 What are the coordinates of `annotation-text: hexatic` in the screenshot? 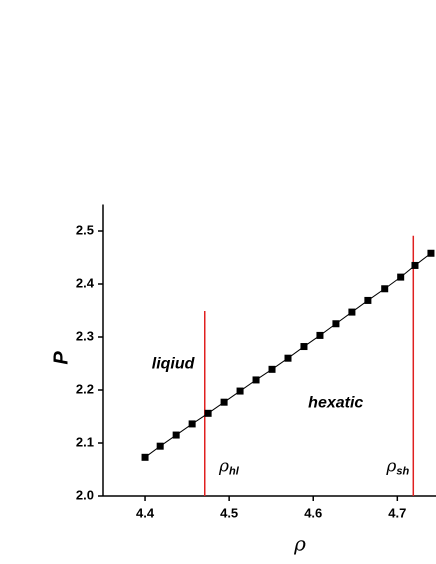 It's located at (335, 402).